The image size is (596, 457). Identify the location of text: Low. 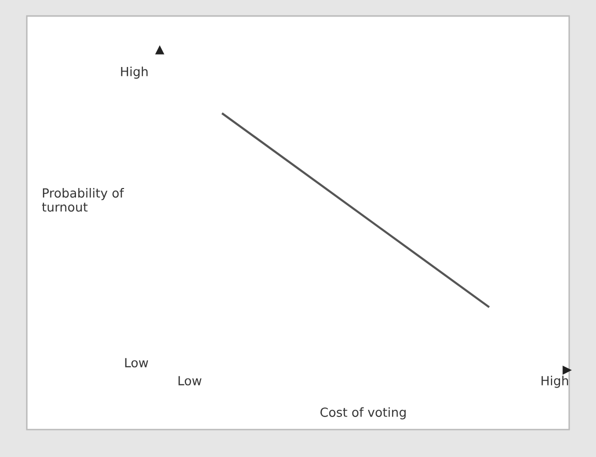
(136, 363).